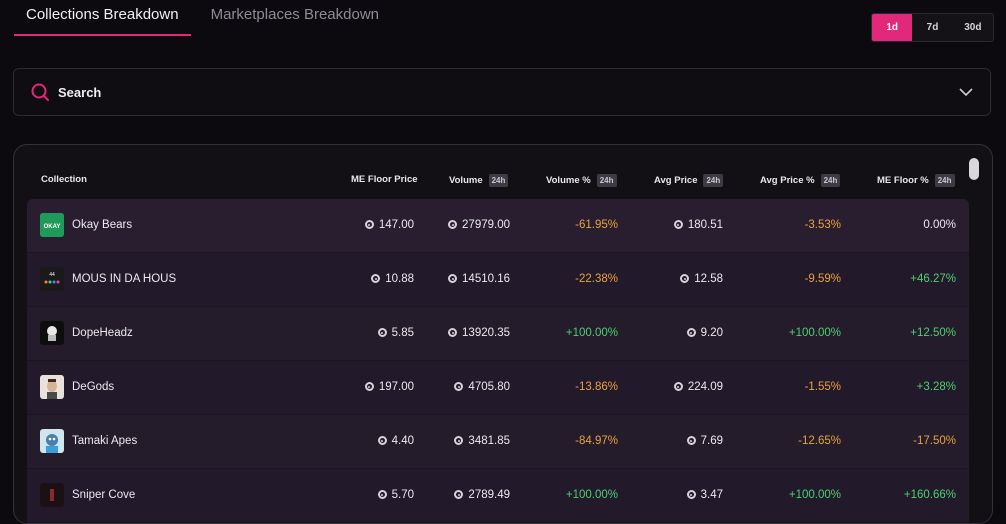 The height and width of the screenshot is (524, 1006). What do you see at coordinates (389, 387) in the screenshot?
I see `floor-price: 197.00` at bounding box center [389, 387].